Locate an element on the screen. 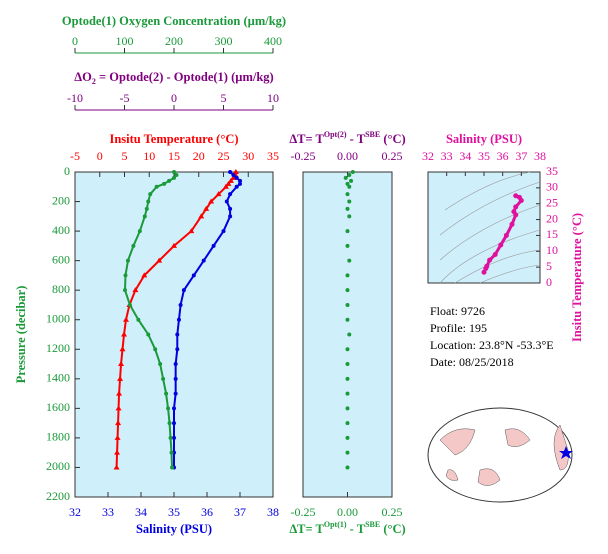  axis-title: ΔT= TOpt(1) - TSBE (°C) is located at coordinates (347, 528).